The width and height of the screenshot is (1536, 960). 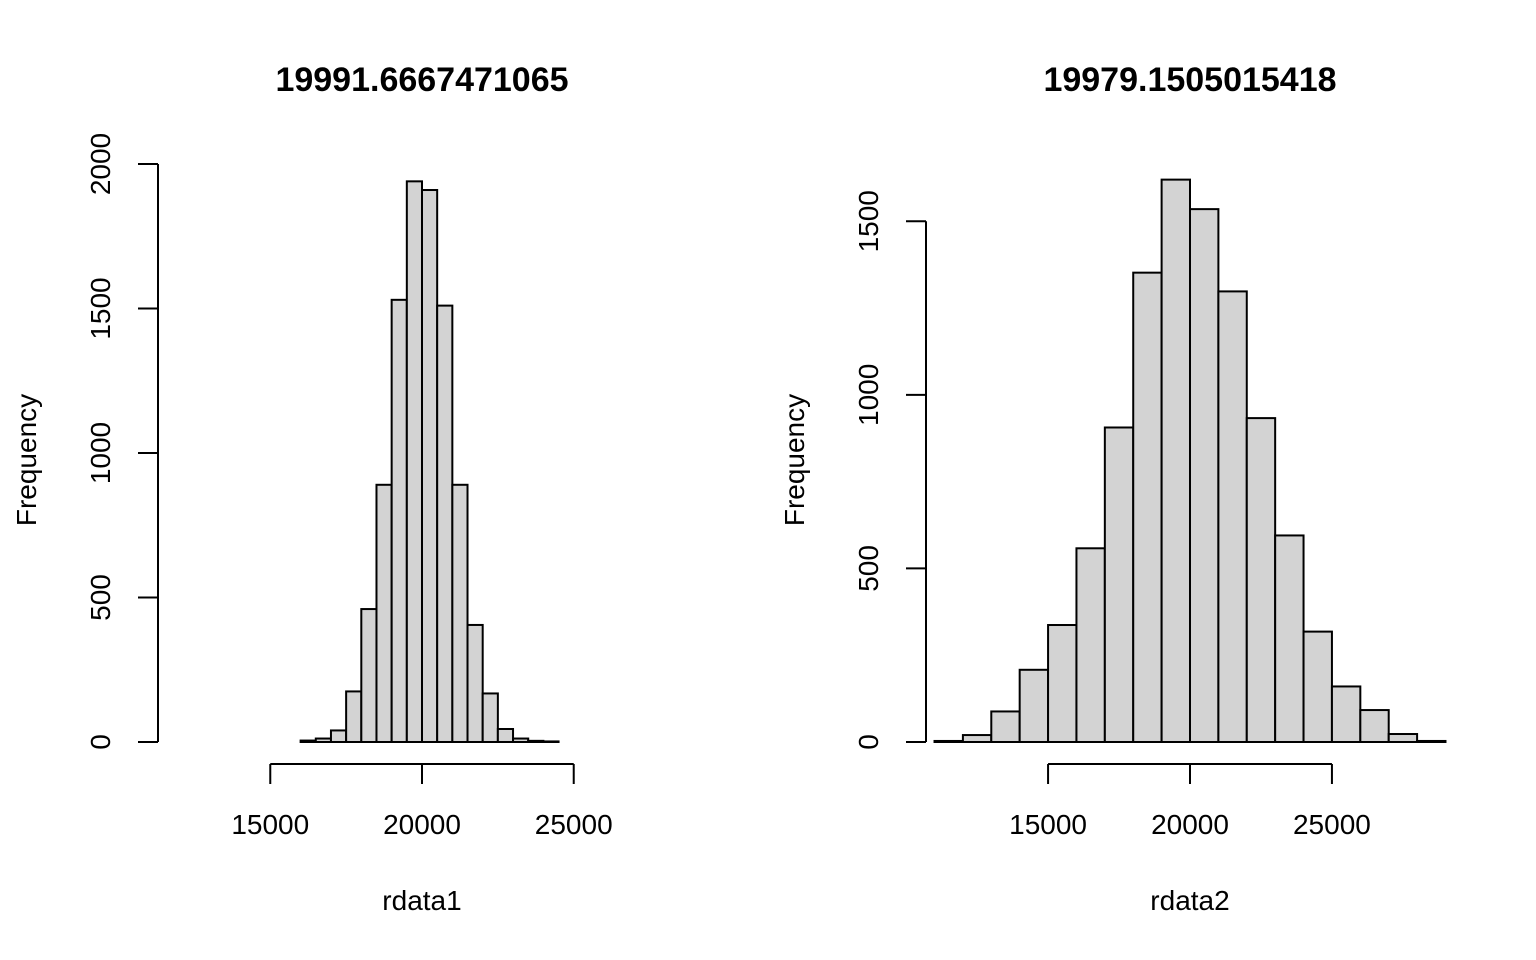 What do you see at coordinates (1189, 80) in the screenshot?
I see `chart-title: 19979.1505015418` at bounding box center [1189, 80].